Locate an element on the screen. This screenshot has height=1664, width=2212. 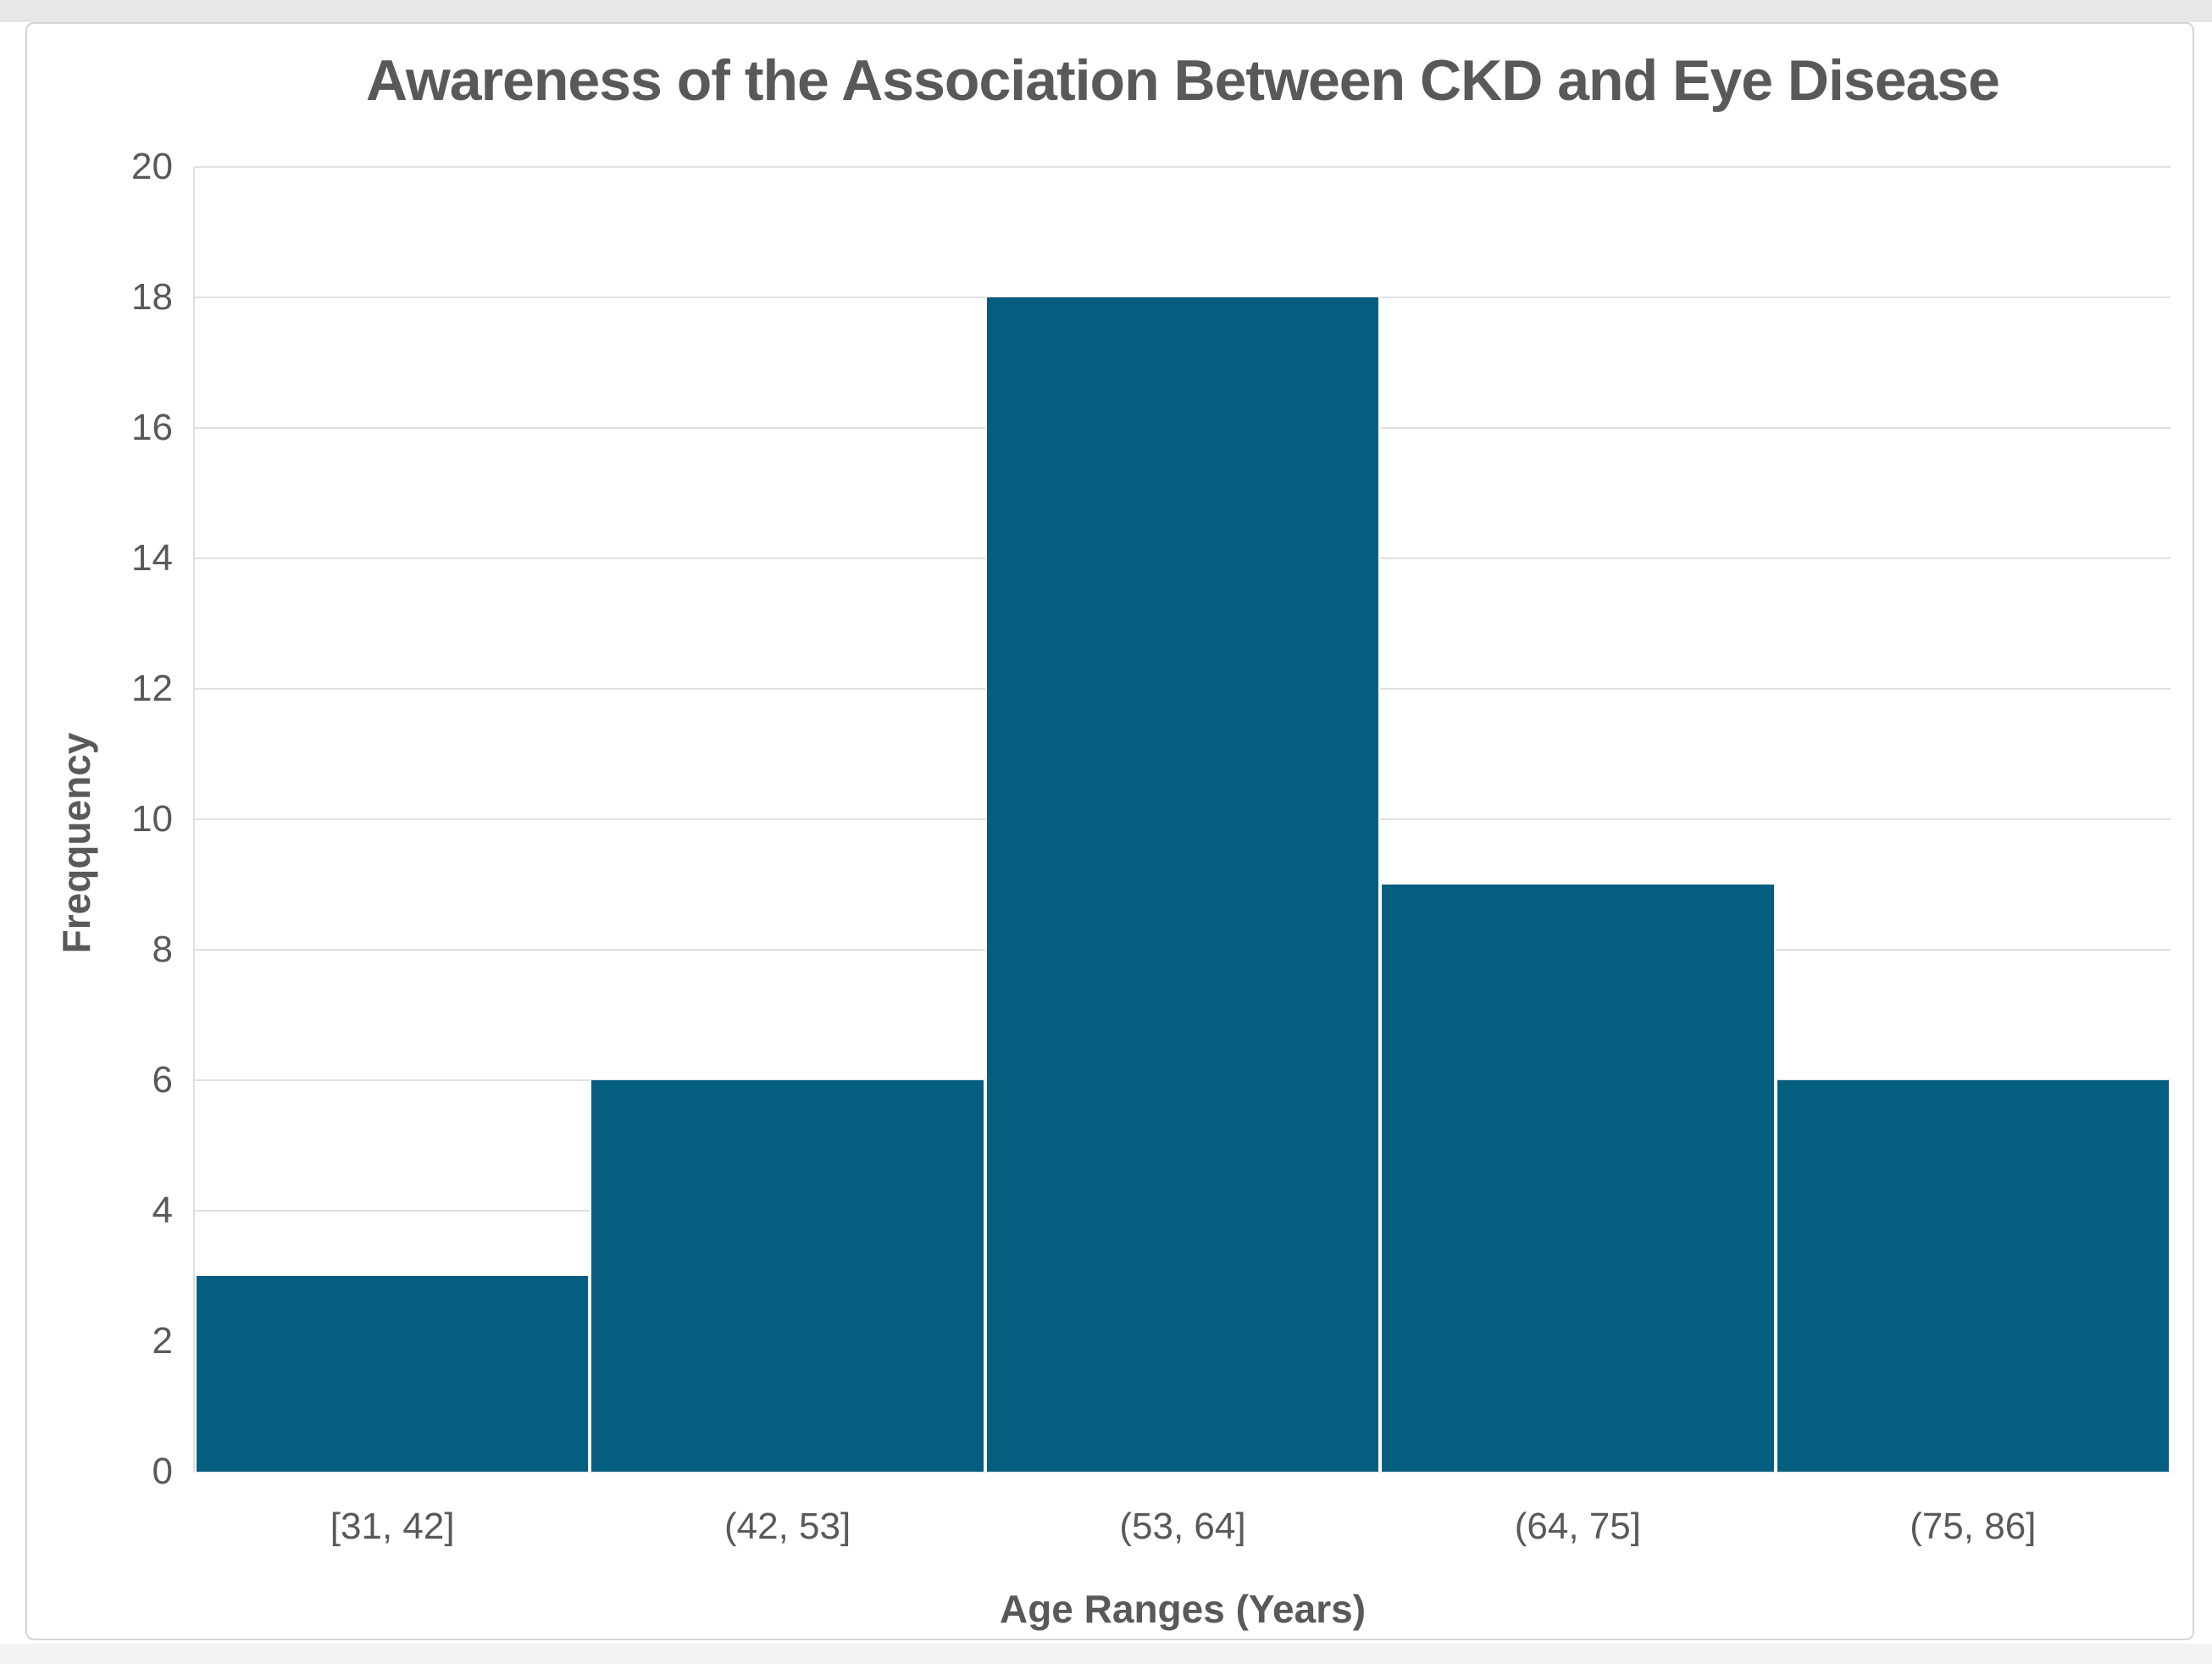
y-axis-tick-label: 0 is located at coordinates (162, 1471).